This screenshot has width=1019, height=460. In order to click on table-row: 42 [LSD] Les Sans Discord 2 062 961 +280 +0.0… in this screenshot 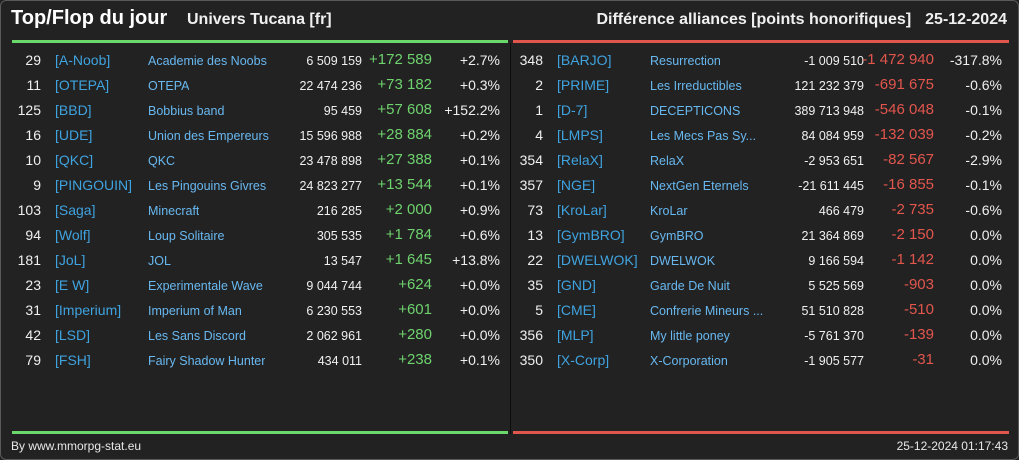, I will do `click(259, 335)`.